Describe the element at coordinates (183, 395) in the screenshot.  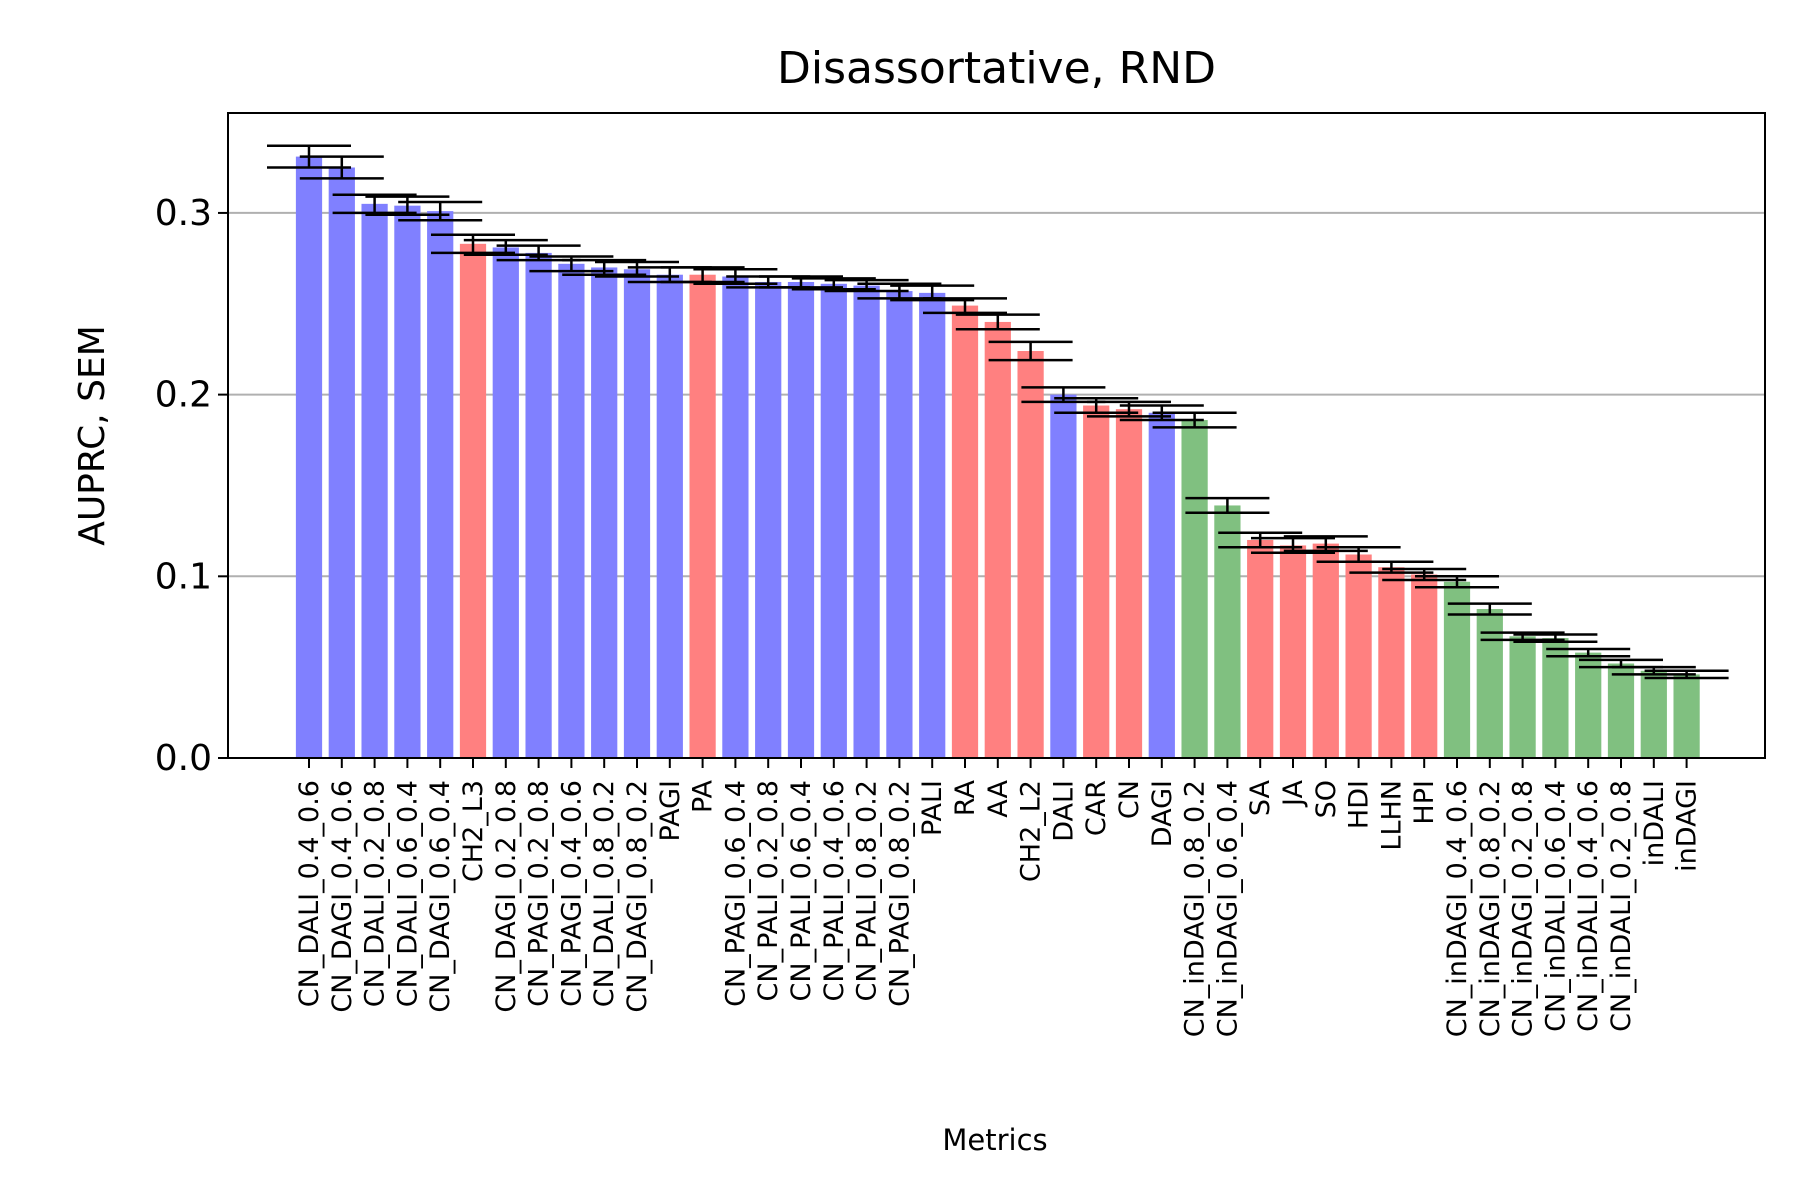
I see `y-tick-label: 0.2` at that location.